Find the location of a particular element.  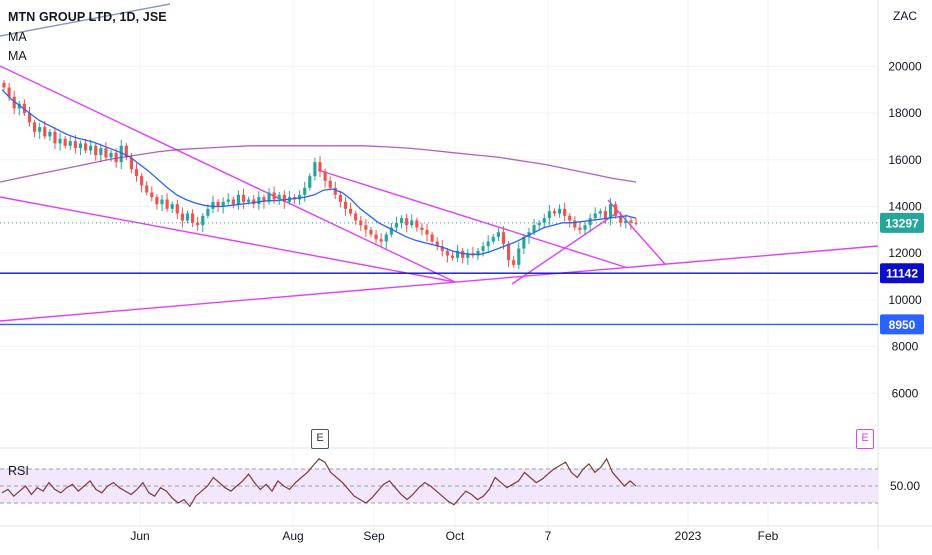

time-tick-label: Oct is located at coordinates (455, 536).